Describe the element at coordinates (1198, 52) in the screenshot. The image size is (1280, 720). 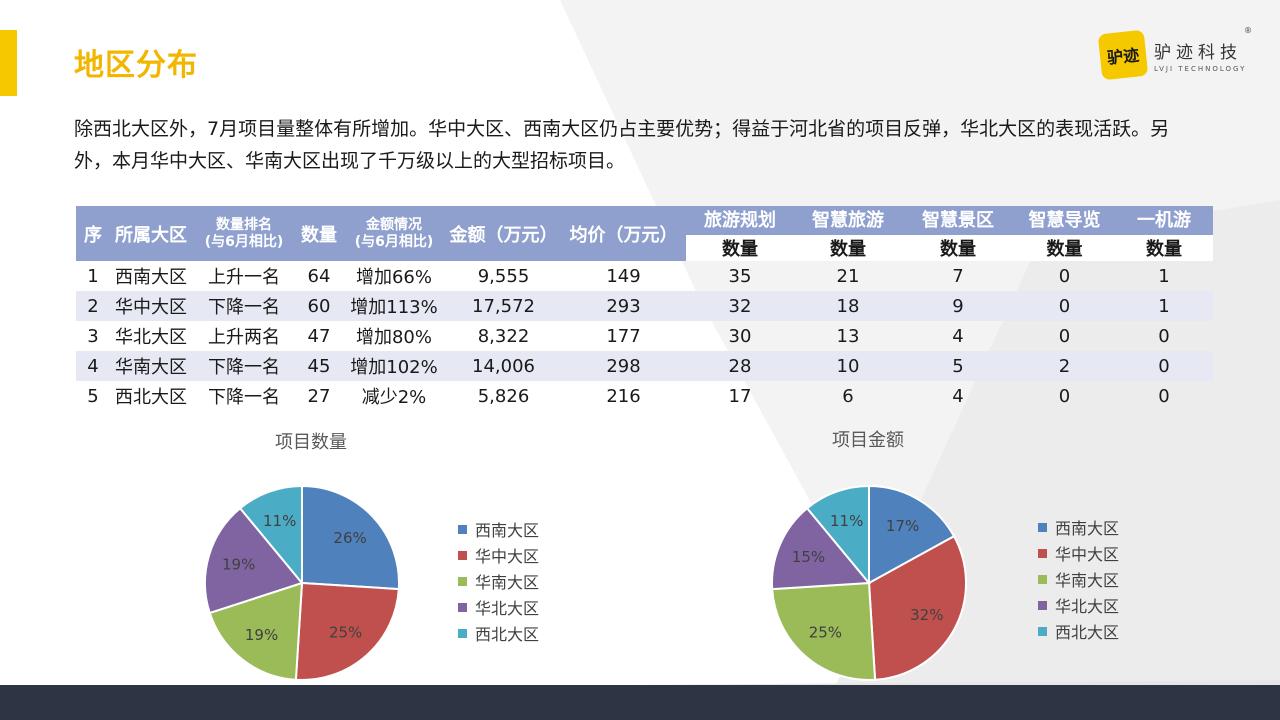
I see `logo-name-cn: 驴迹科技` at that location.